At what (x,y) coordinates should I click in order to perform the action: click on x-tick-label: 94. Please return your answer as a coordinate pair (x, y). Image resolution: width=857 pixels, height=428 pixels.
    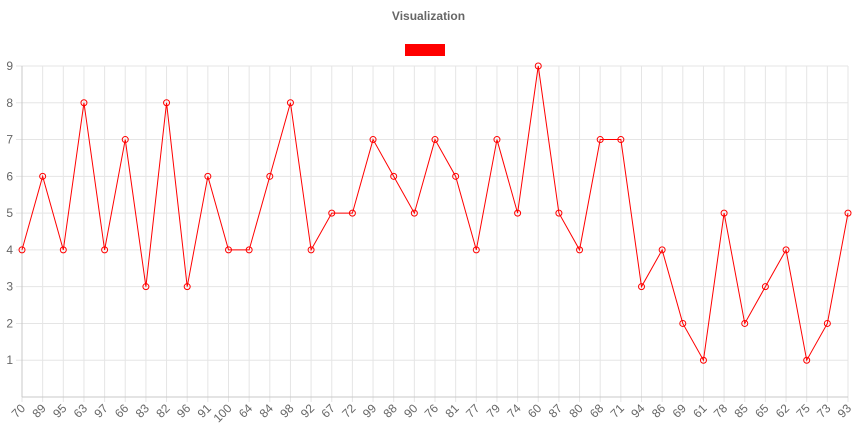
    Looking at the image, I should click on (638, 411).